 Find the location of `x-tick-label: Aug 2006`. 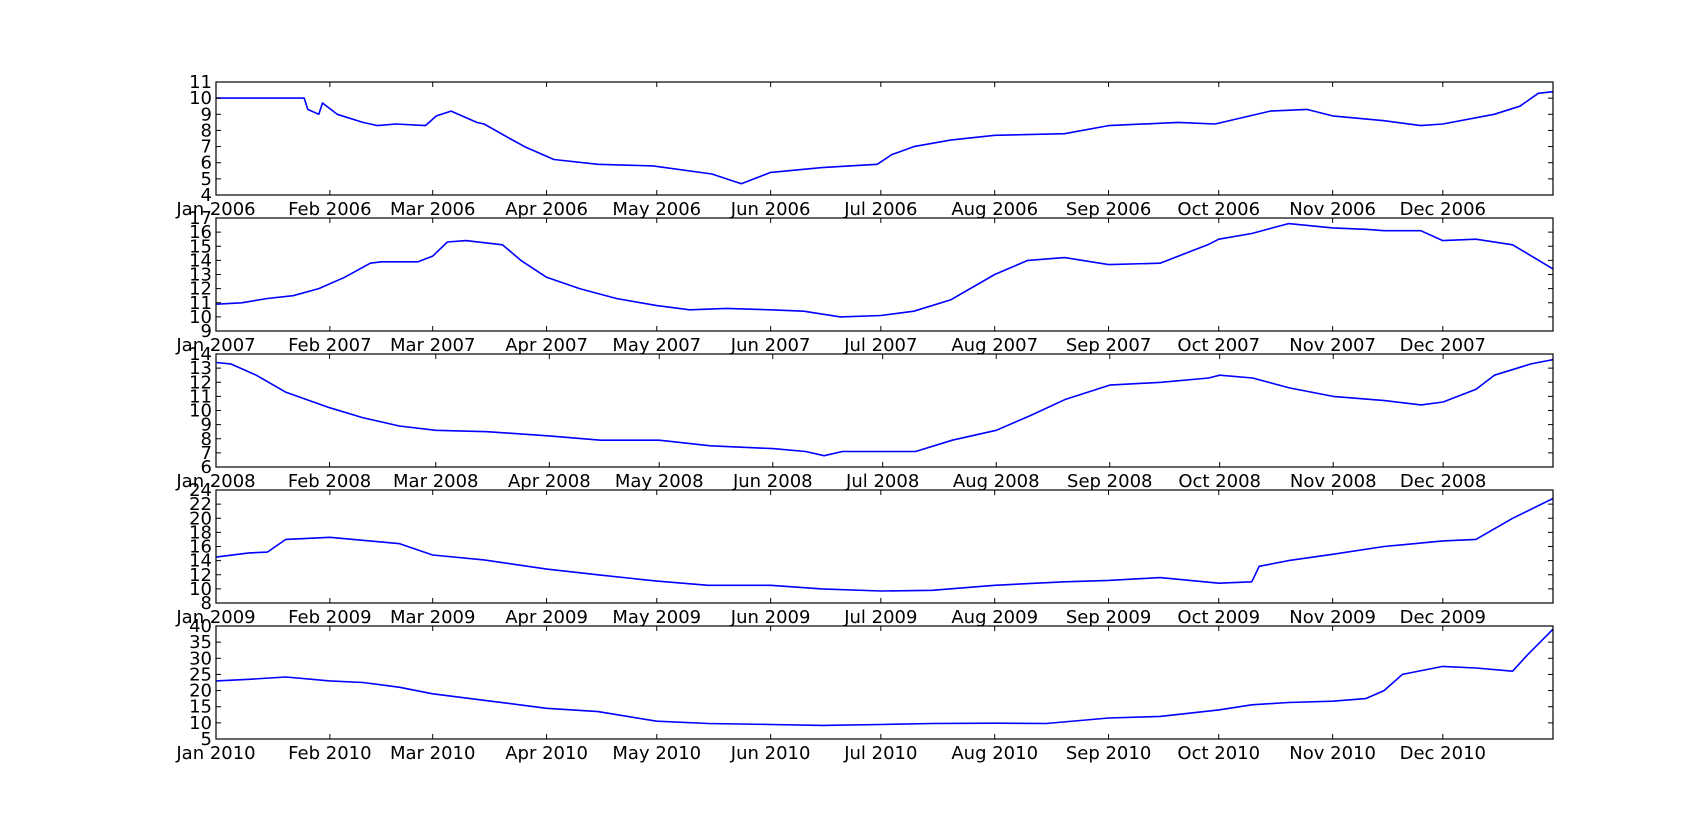

x-tick-label: Aug 2006 is located at coordinates (994, 209).